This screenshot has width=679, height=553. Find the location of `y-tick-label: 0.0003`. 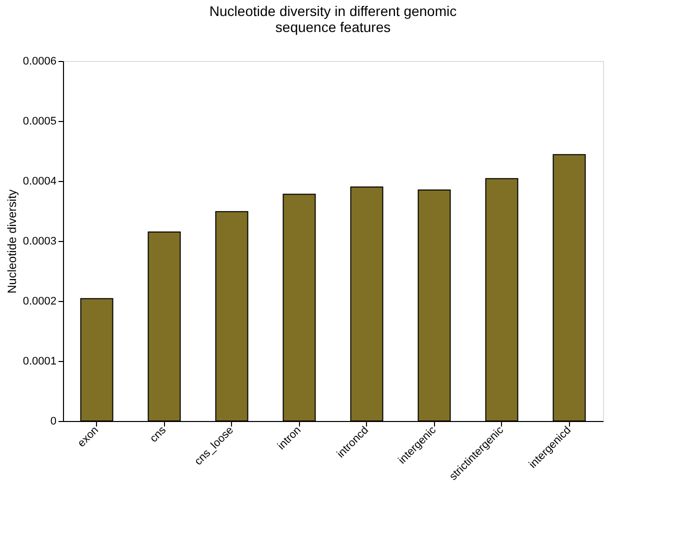

y-tick-label: 0.0003 is located at coordinates (39, 242).